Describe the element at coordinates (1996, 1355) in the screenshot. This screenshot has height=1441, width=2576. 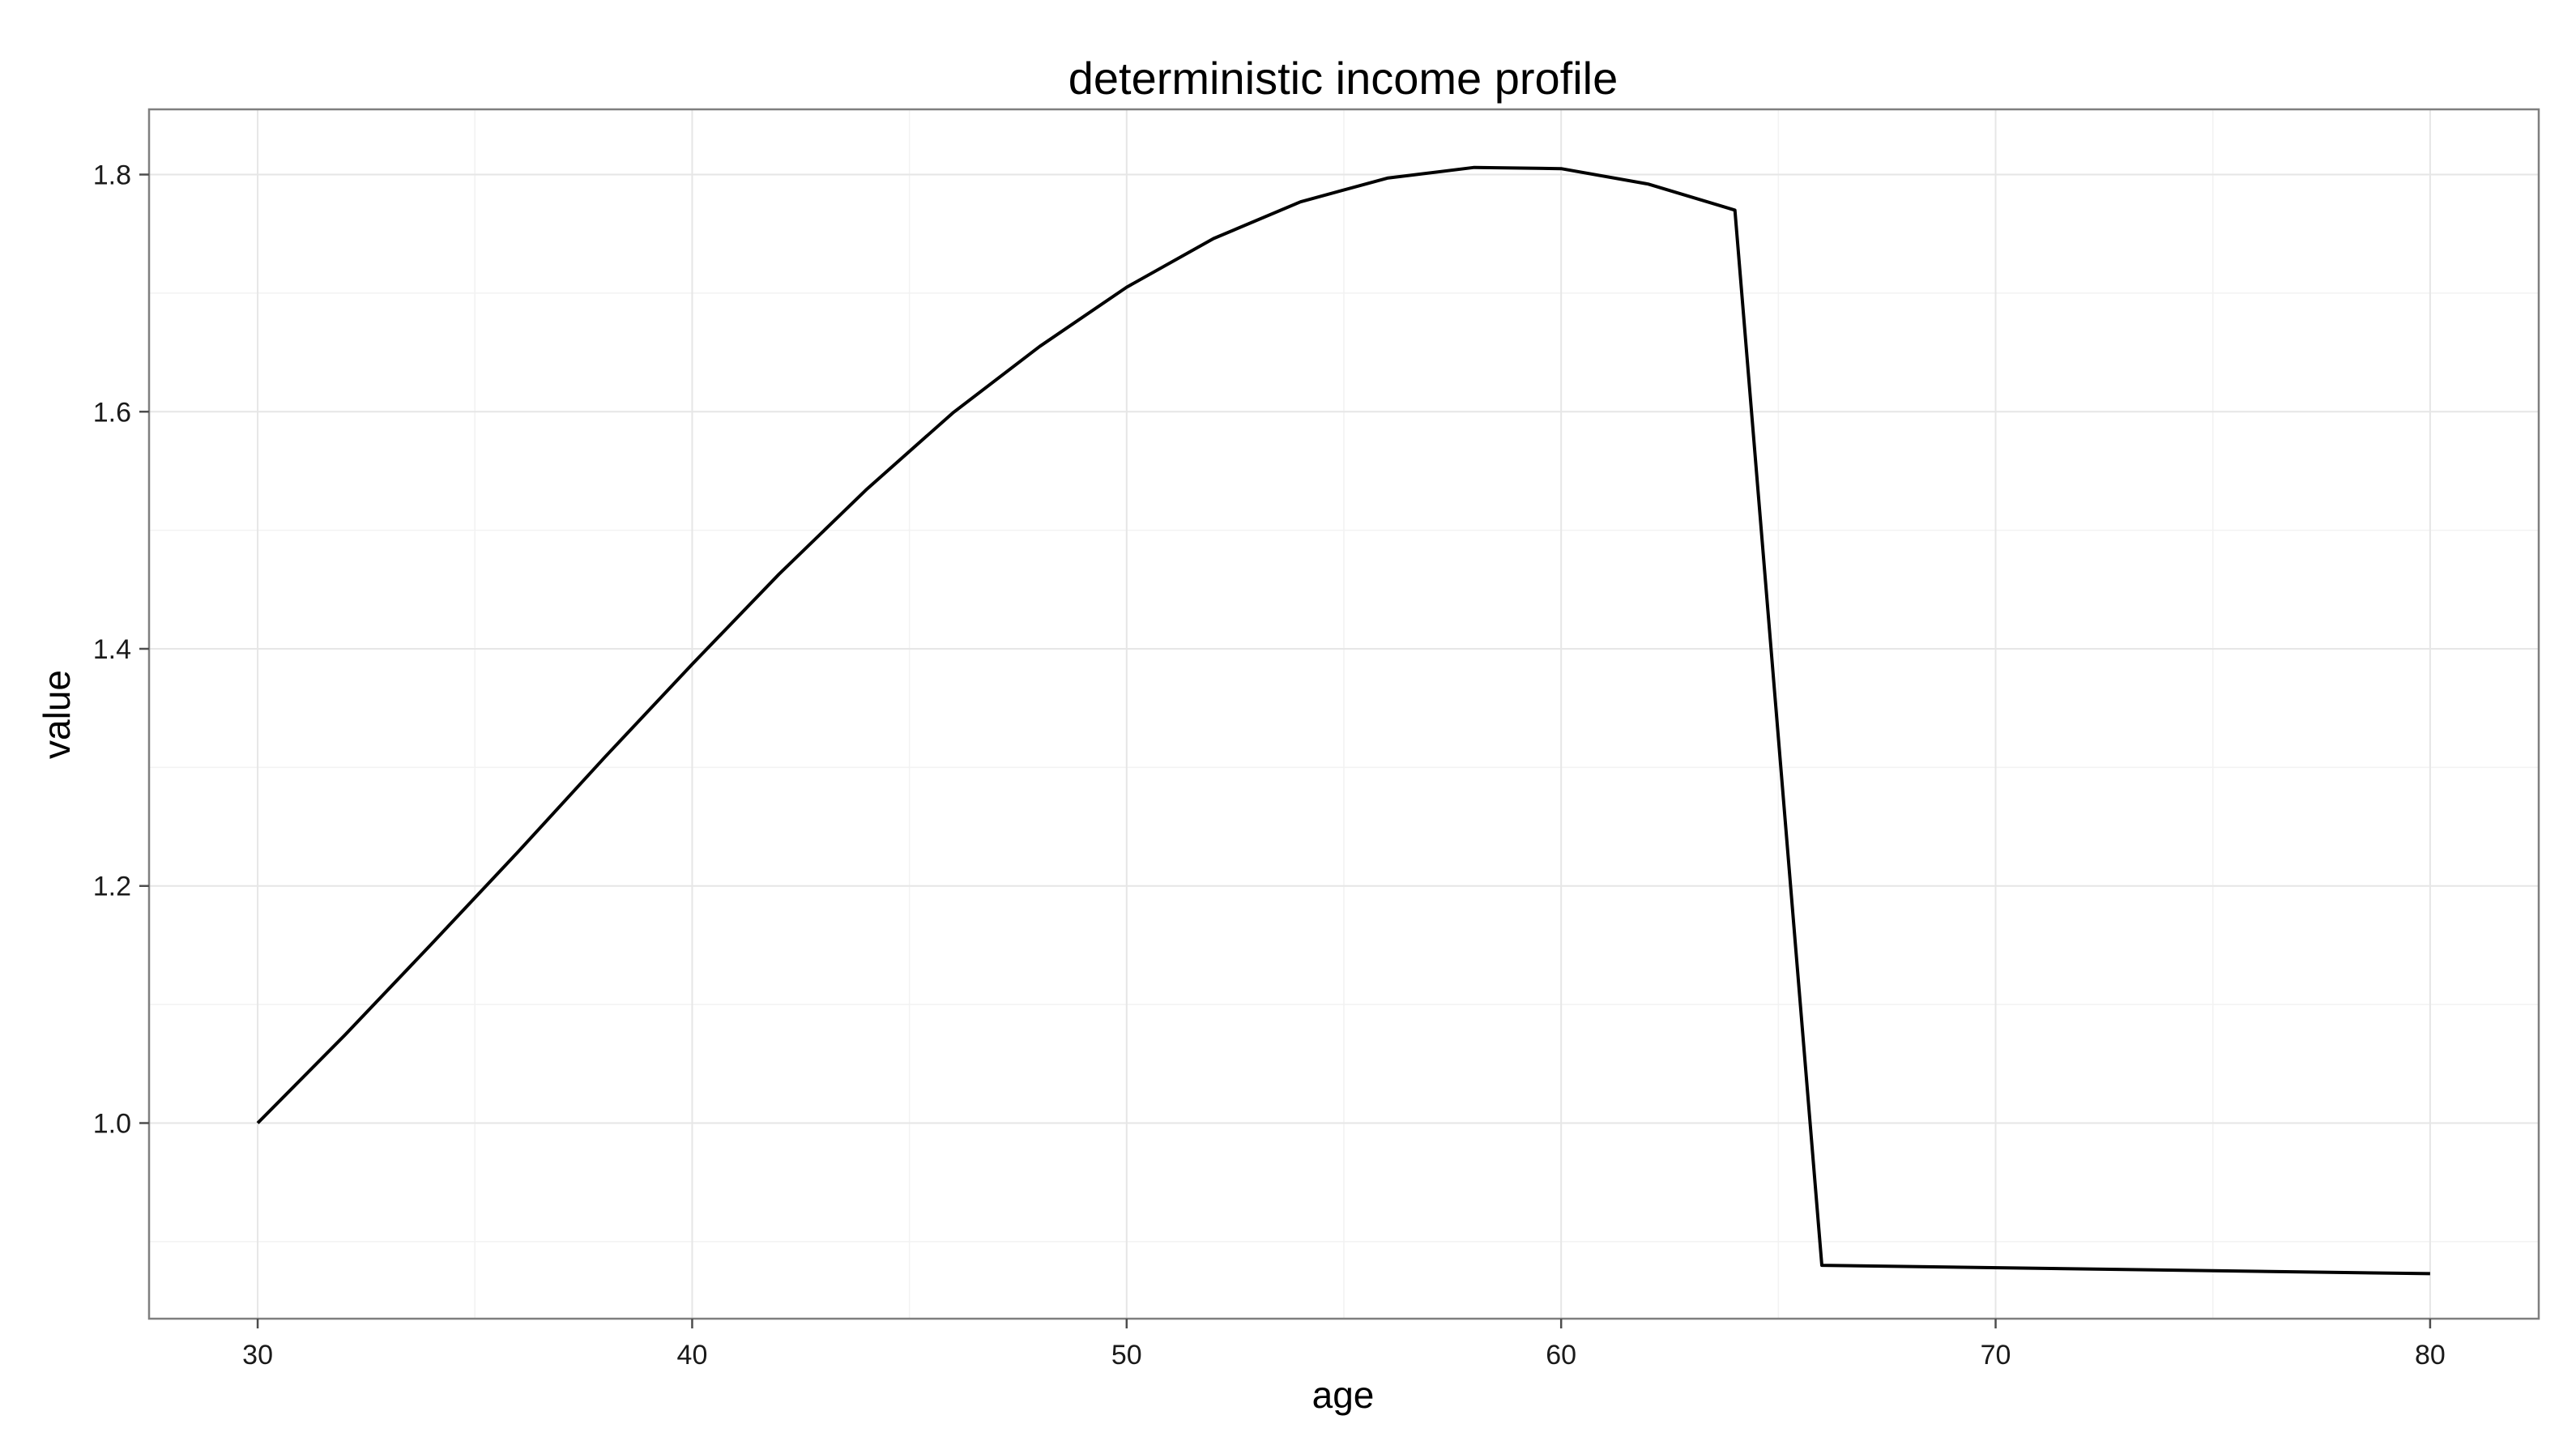
I see `x-tick-label: 70` at that location.